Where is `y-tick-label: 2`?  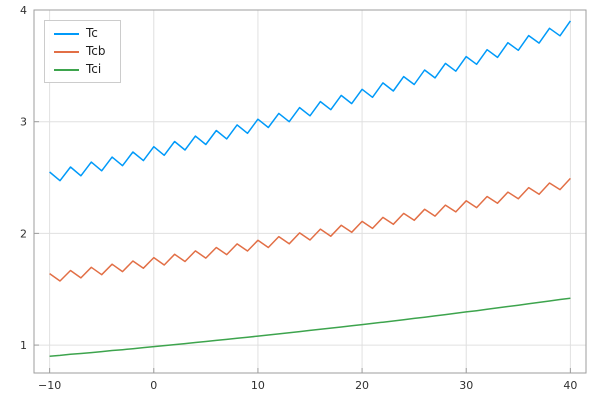
y-tick-label: 2 is located at coordinates (23, 233).